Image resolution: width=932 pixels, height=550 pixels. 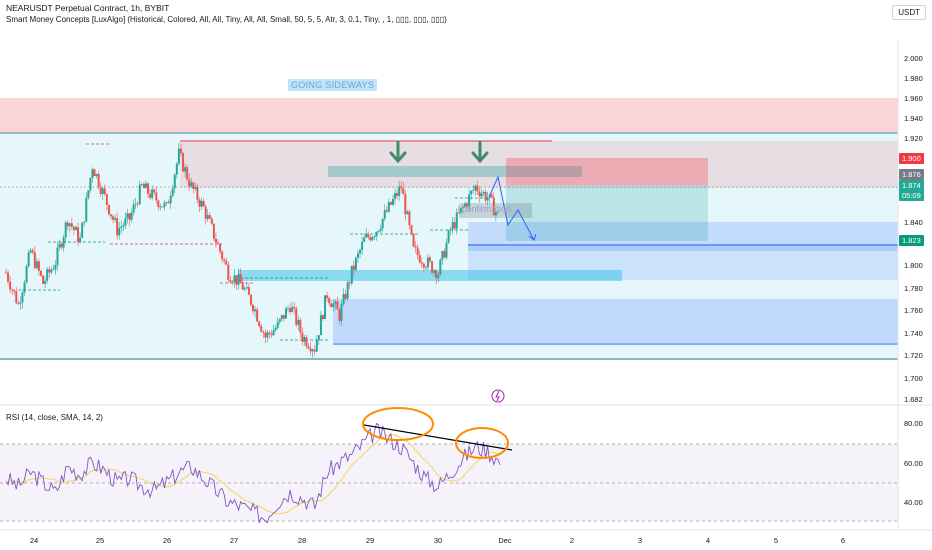 I want to click on rsi-legend: RSI (14, close, SMA, 14, 2), so click(x=54, y=417).